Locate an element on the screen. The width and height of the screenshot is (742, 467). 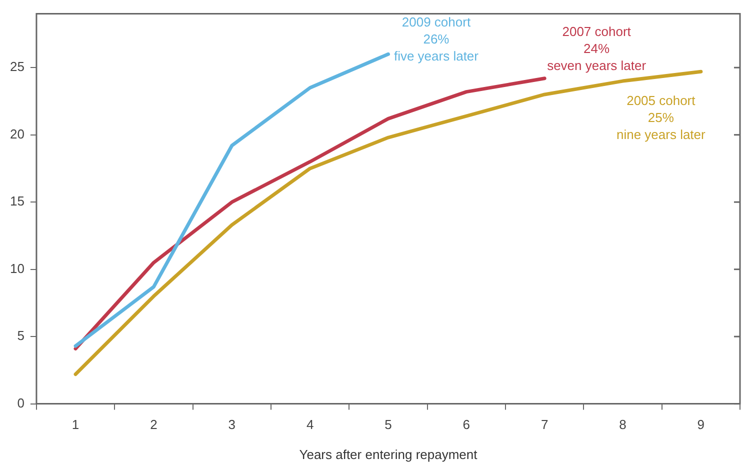
x-tick-label: 4 is located at coordinates (310, 424).